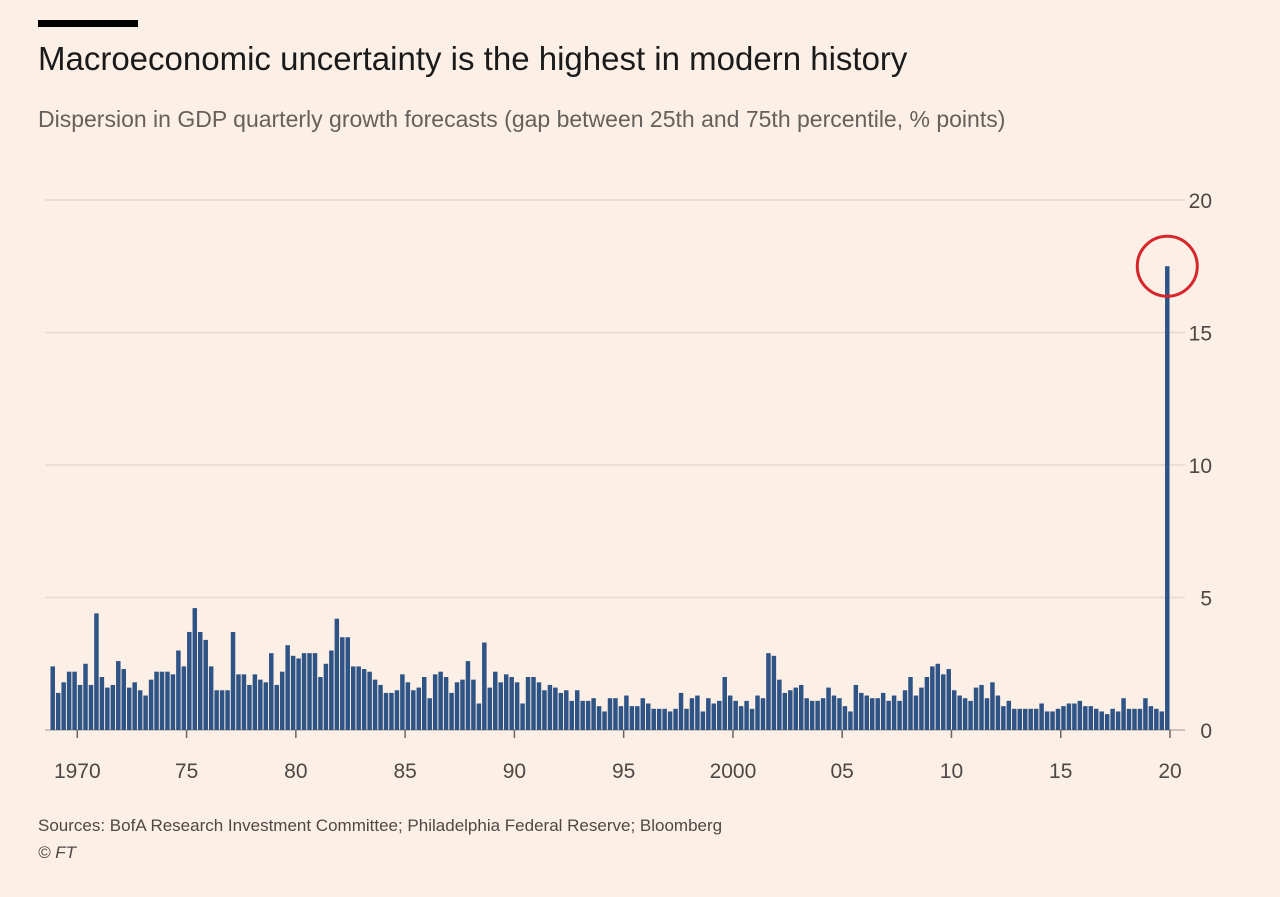 The width and height of the screenshot is (1280, 897). What do you see at coordinates (514, 771) in the screenshot?
I see `x-tick-label: 90` at bounding box center [514, 771].